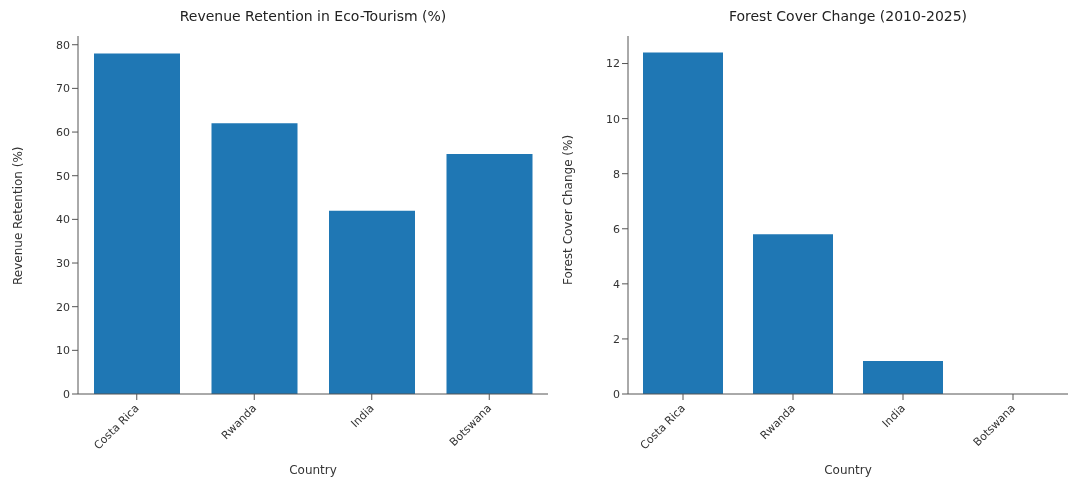 This screenshot has width=1086, height=489. I want to click on y-tick-label: 60, so click(63, 132).